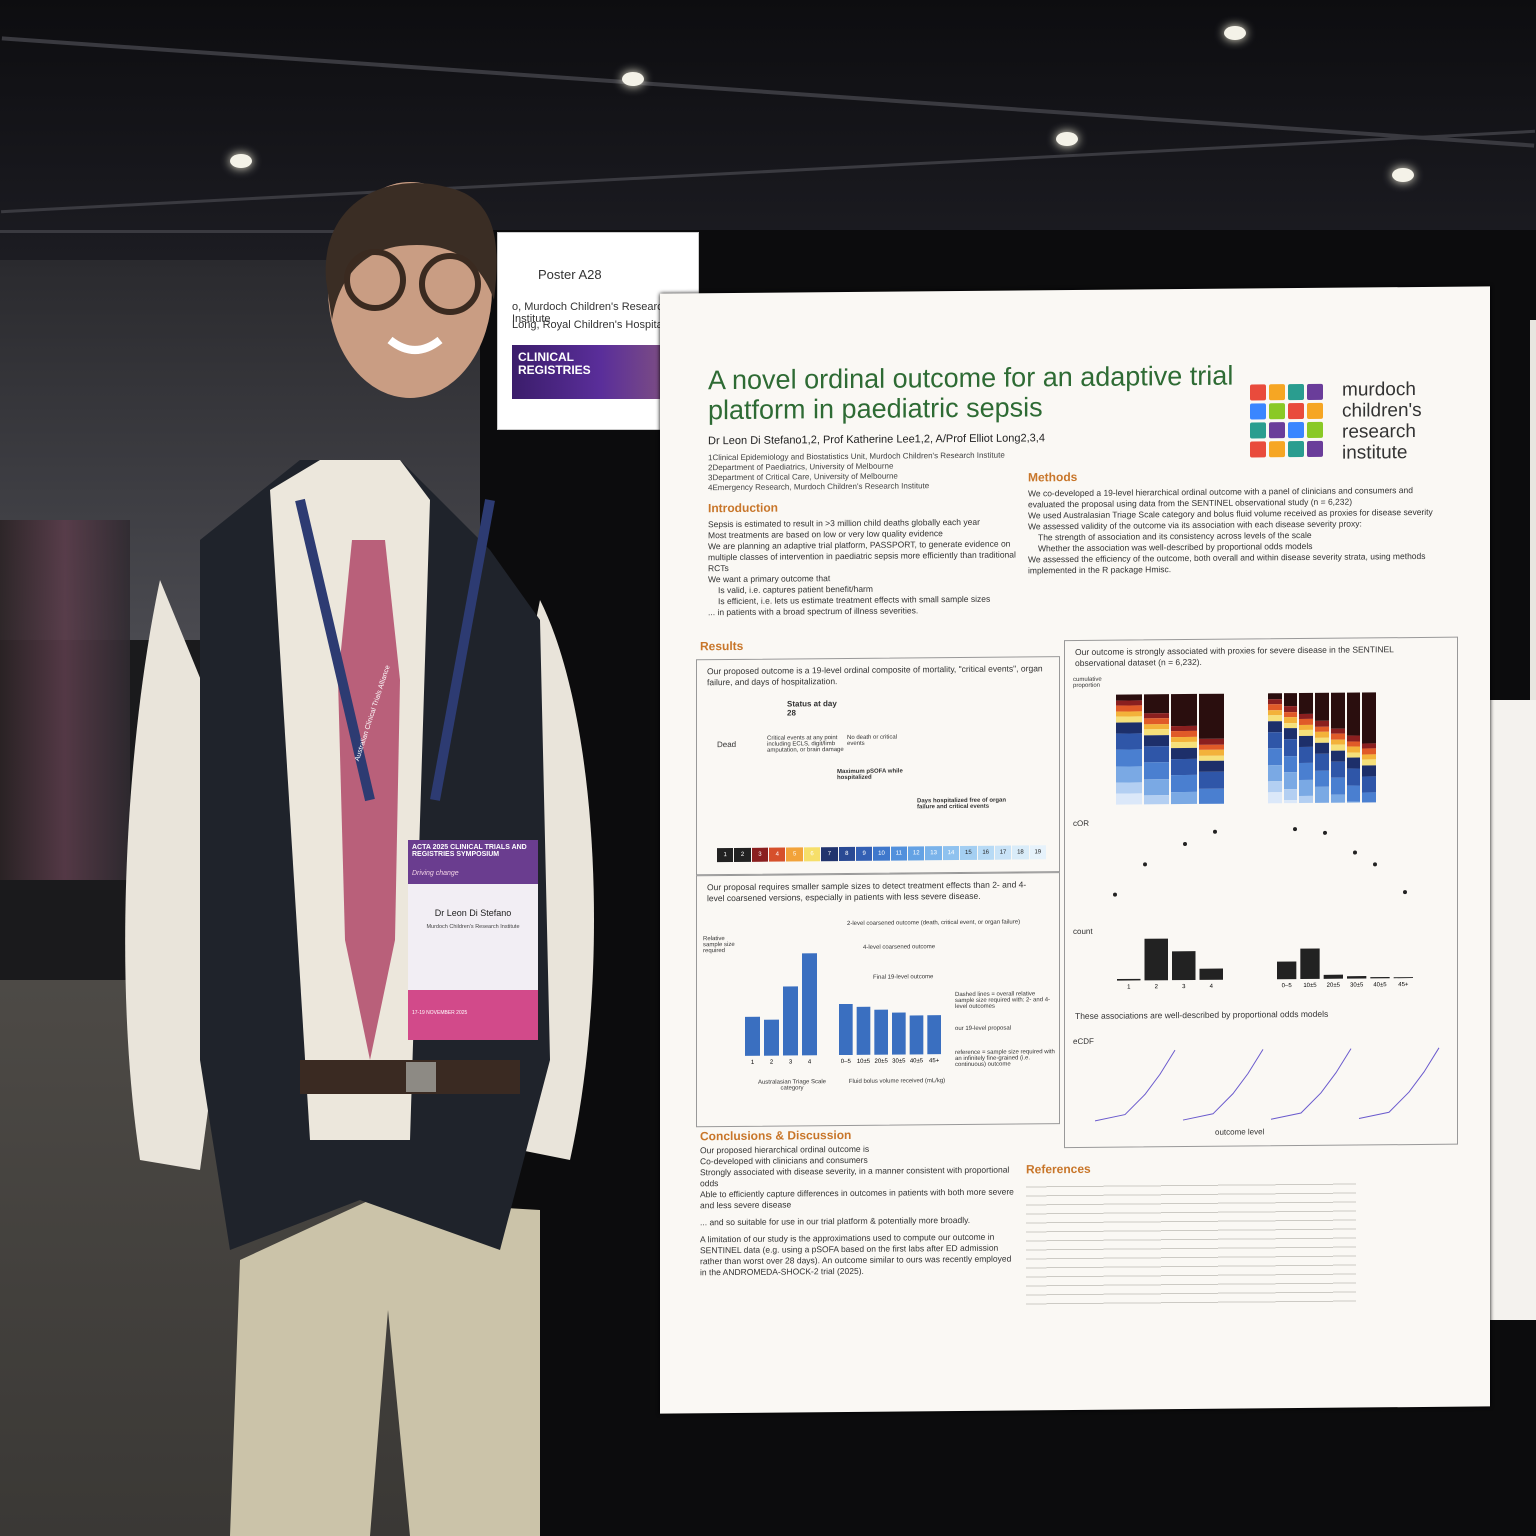  Describe the element at coordinates (812, 854) in the screenshot. I see `scale-level: 6` at that location.